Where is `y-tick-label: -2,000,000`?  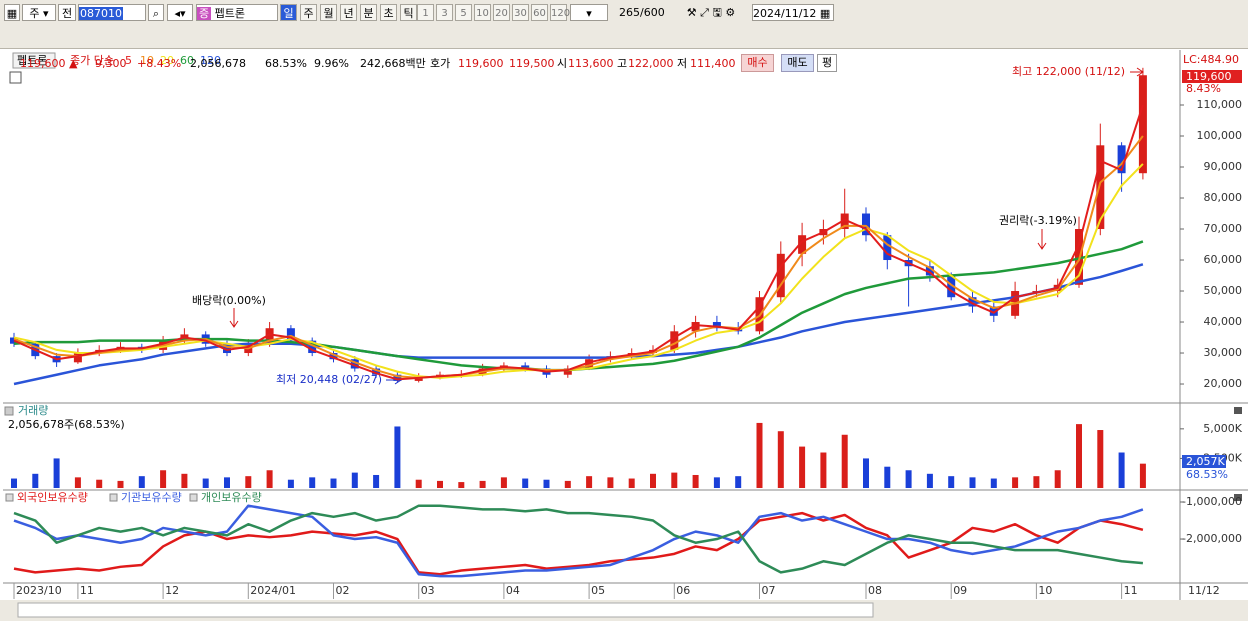
y-tick-label: -2,000,000 is located at coordinates (1212, 538).